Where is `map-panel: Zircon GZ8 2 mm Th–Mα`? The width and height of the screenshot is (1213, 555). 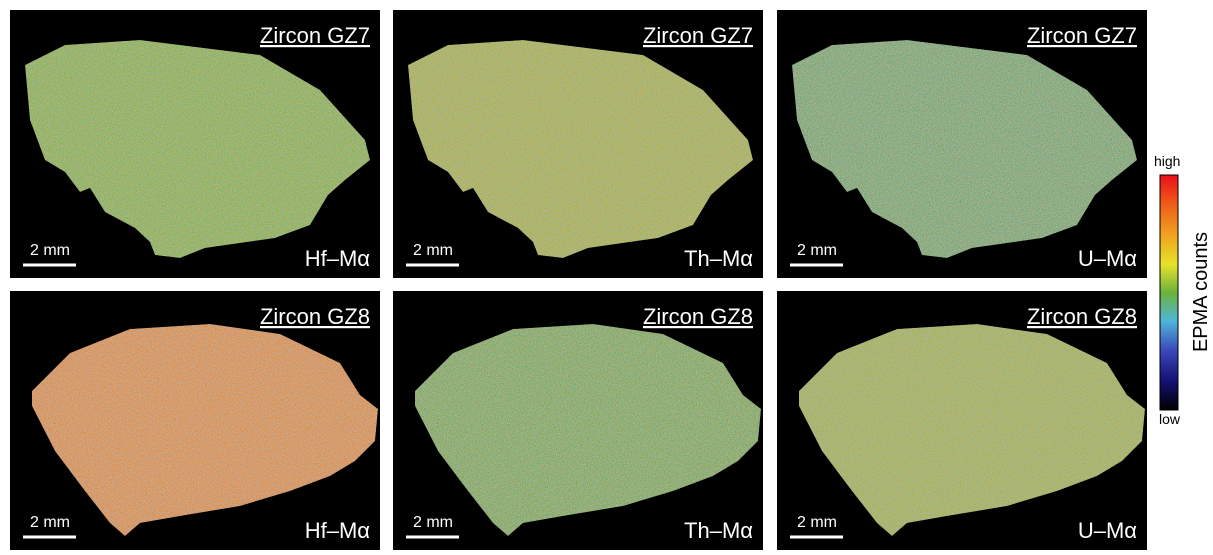 map-panel: Zircon GZ8 2 mm Th–Mα is located at coordinates (578, 420).